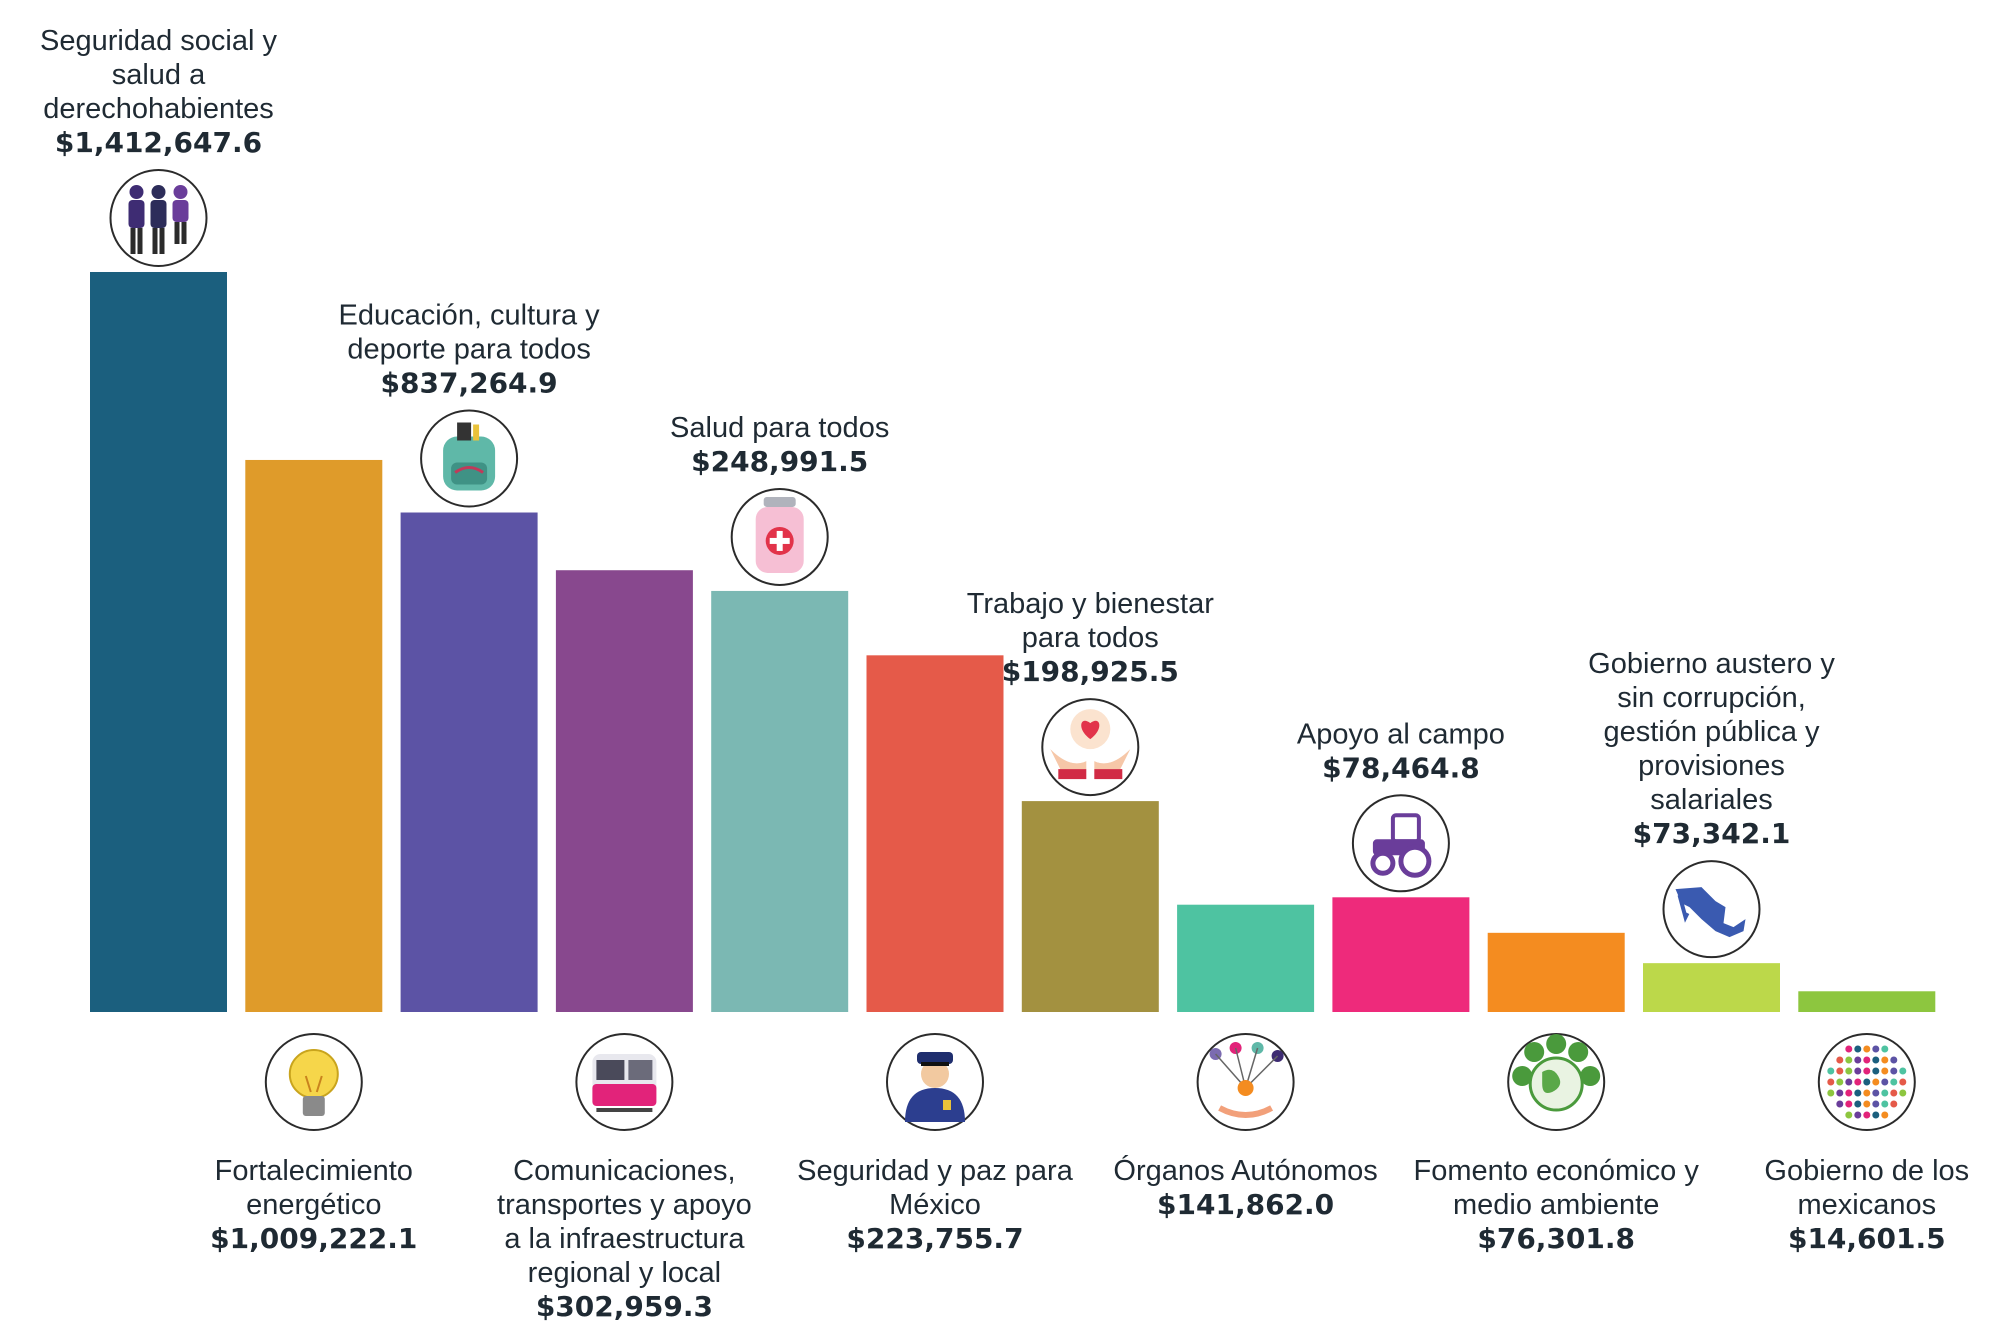  I want to click on network-hand-icon, so click(1245, 1082).